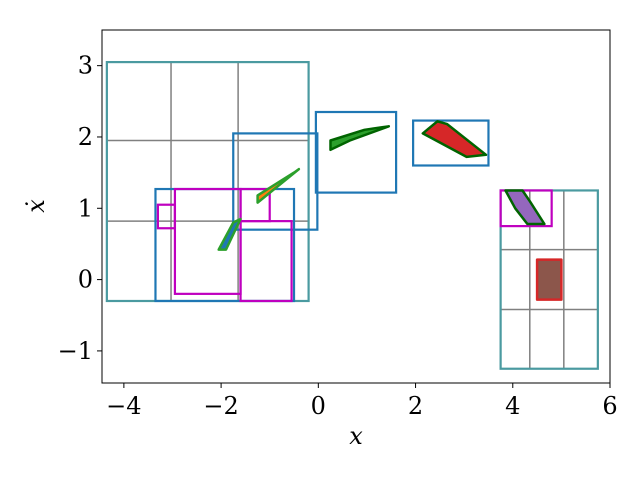 Image resolution: width=640 pixels, height=480 pixels. Describe the element at coordinates (85, 66) in the screenshot. I see `y-tick-label: 3` at that location.